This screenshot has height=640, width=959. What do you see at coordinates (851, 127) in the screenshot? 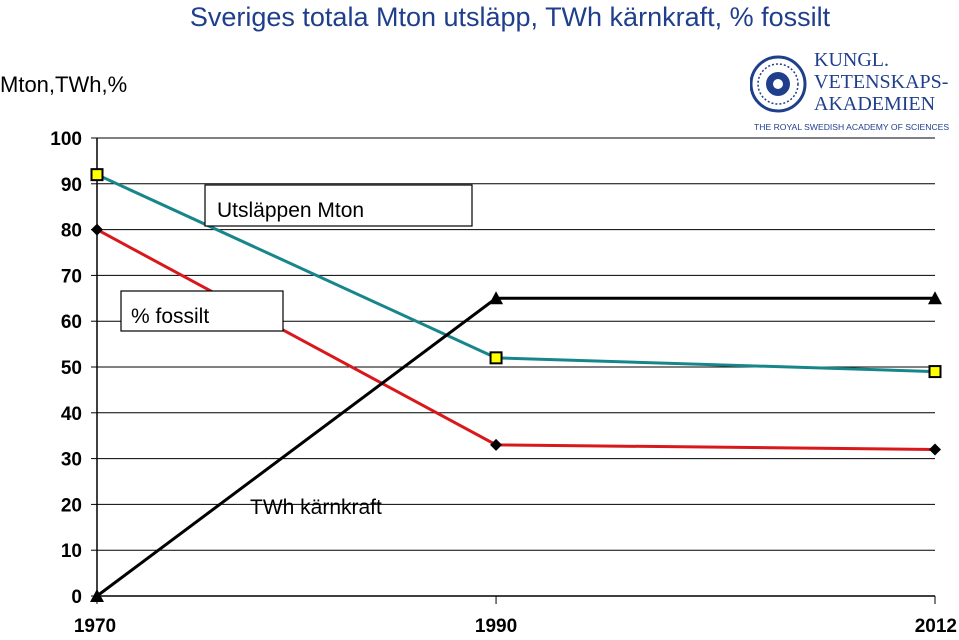
I see `logo-tagline: THE ROYAL SWEDISH ACADEMY OF SCIENCES` at bounding box center [851, 127].